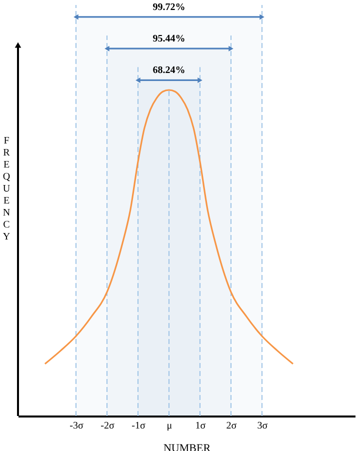 This screenshot has width=358, height=451. I want to click on text: FREQUENCY, so click(6, 189).